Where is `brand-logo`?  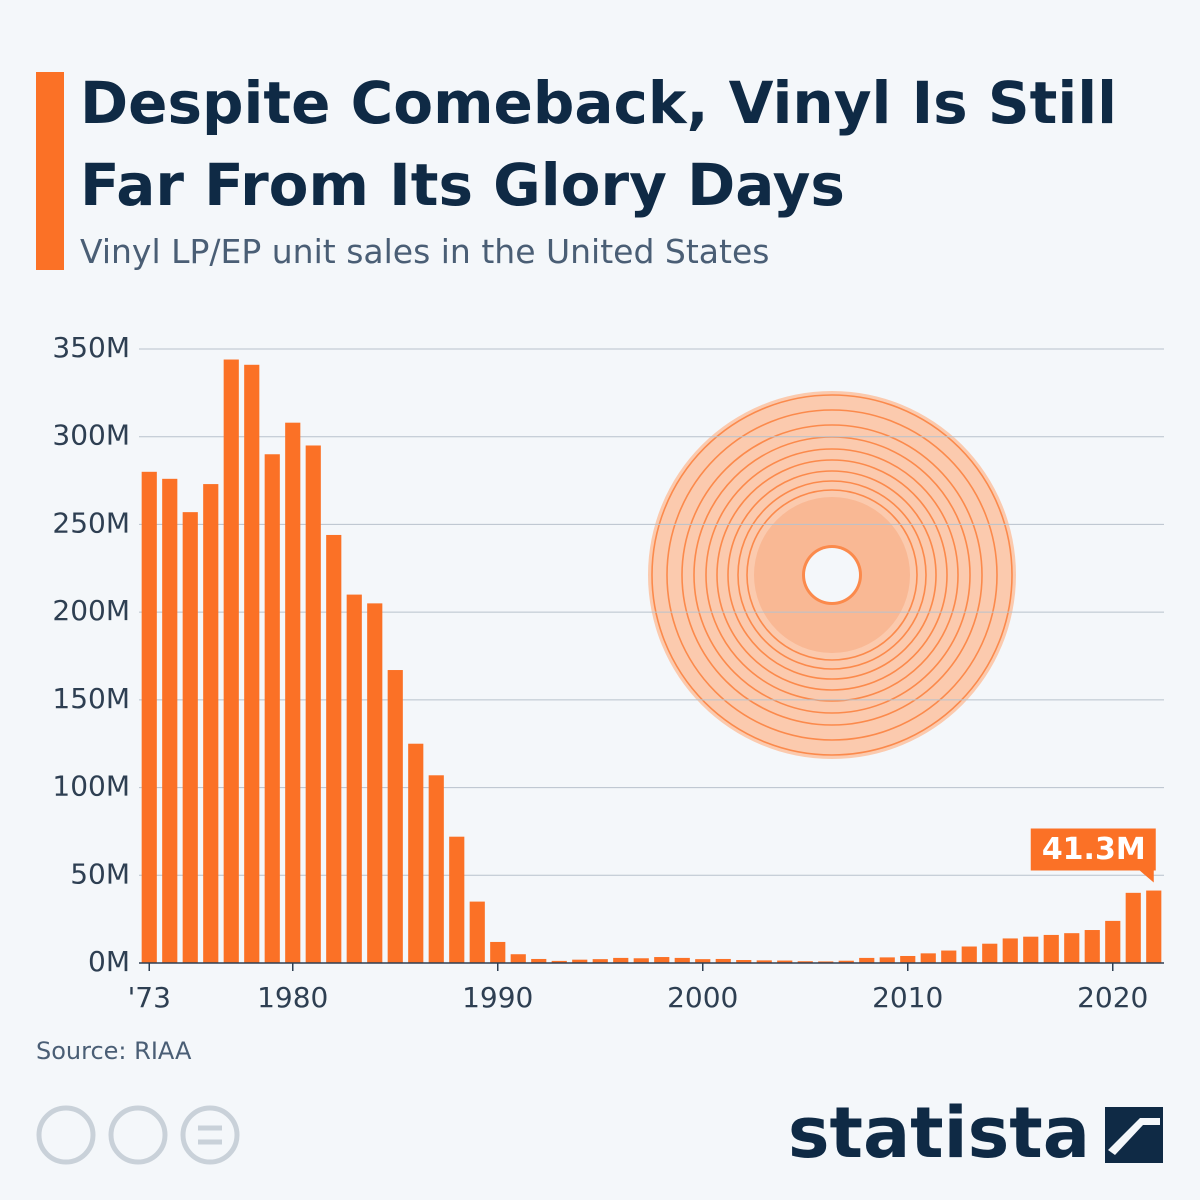
brand-logo is located at coordinates (1134, 1135).